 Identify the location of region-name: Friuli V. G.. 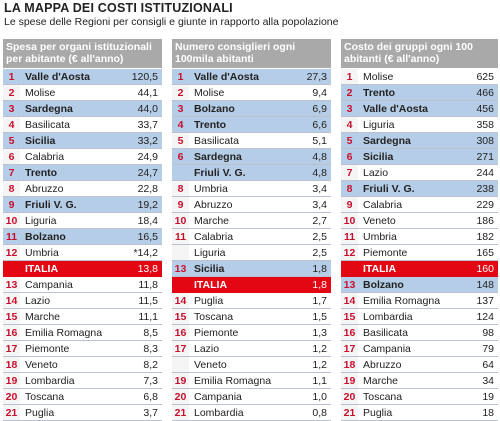
(389, 189).